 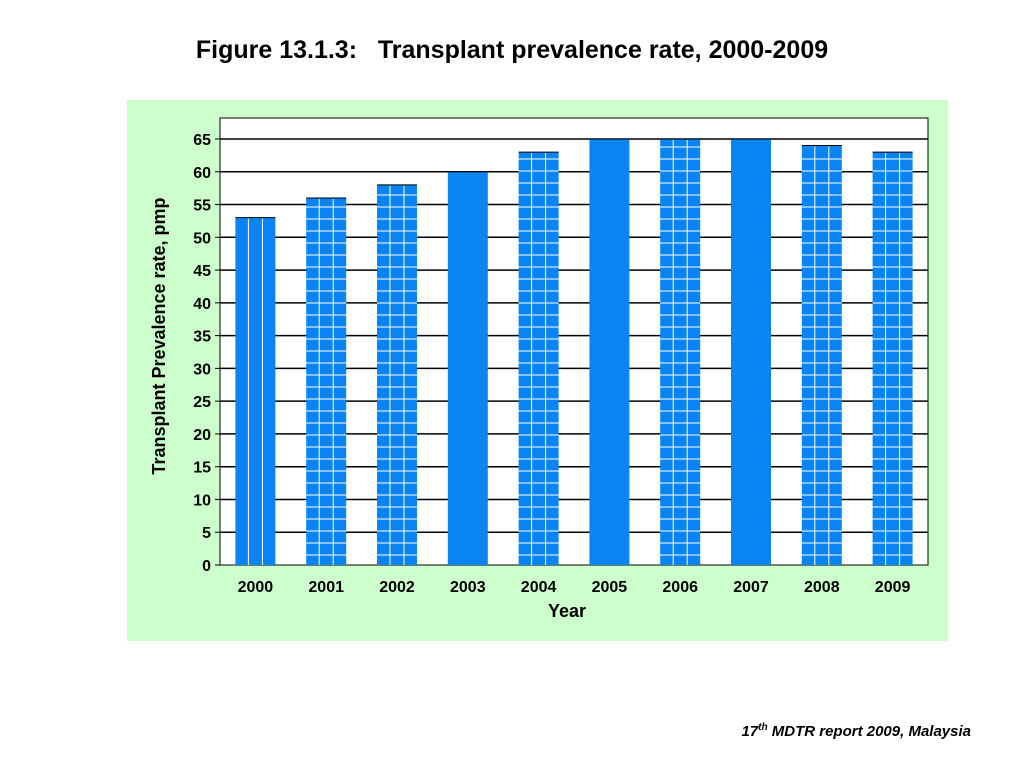 What do you see at coordinates (751, 587) in the screenshot?
I see `x-tick-label: 2007` at bounding box center [751, 587].